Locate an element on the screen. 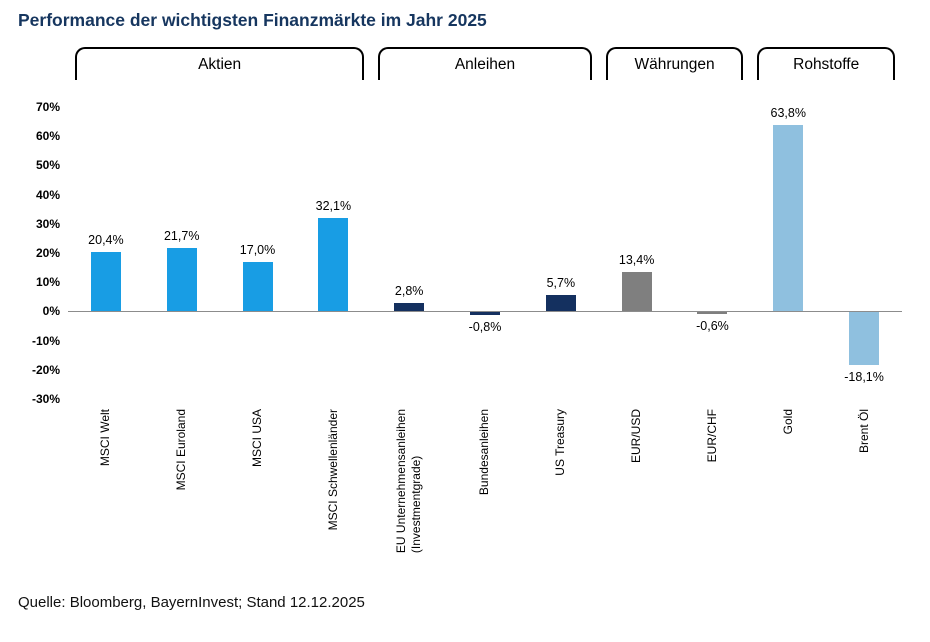  bar-value-label: 2,8% is located at coordinates (409, 291).